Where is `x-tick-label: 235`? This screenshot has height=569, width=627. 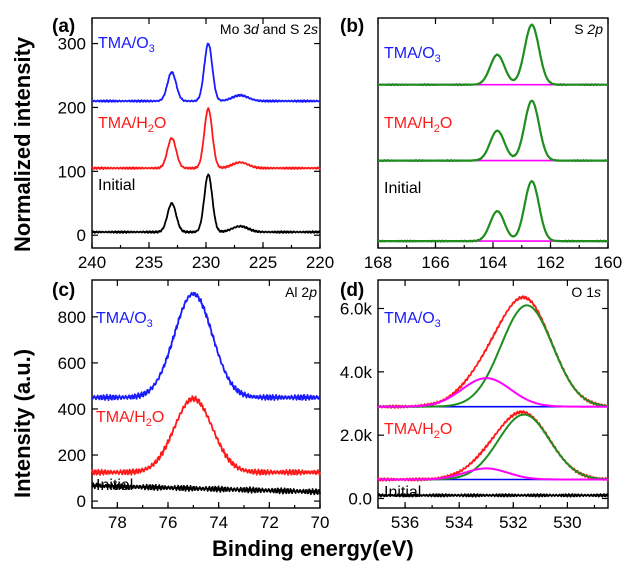 x-tick-label: 235 is located at coordinates (149, 262).